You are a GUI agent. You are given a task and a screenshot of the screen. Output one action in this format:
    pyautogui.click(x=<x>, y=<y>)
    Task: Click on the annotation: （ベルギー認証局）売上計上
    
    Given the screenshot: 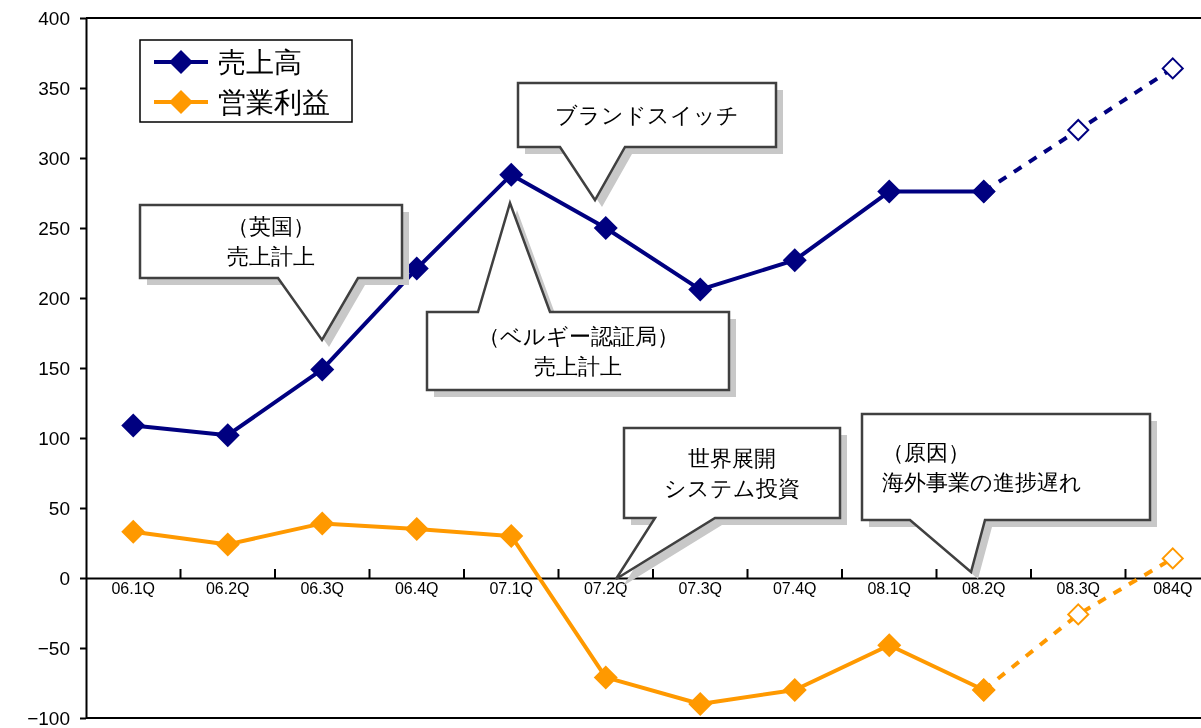 What is the action you would take?
    pyautogui.click(x=578, y=351)
    